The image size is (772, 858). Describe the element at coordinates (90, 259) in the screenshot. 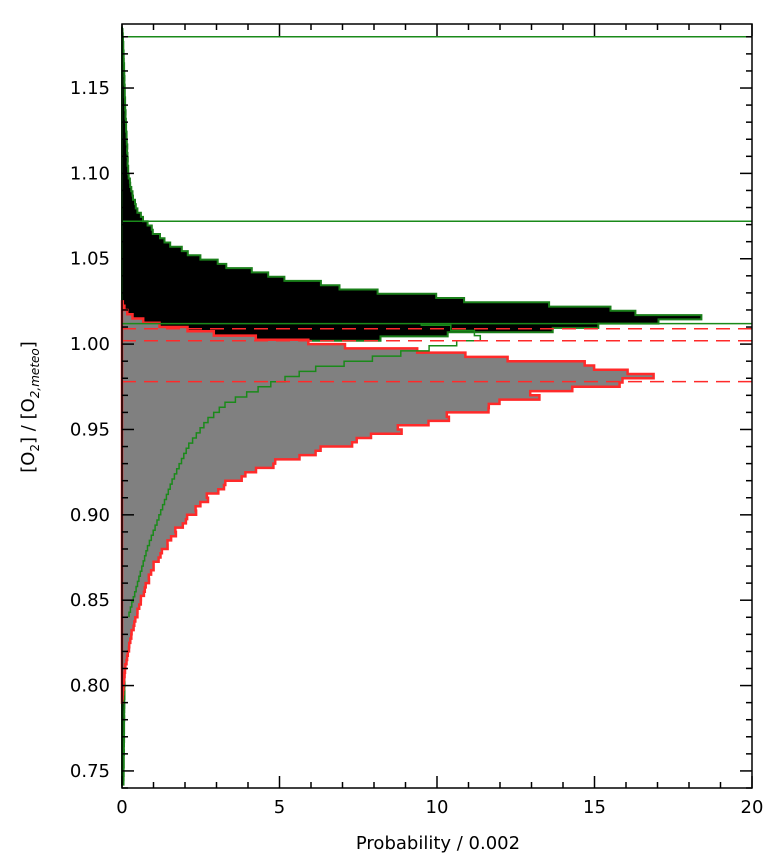

I see `y-tick-label: 1.05` at that location.